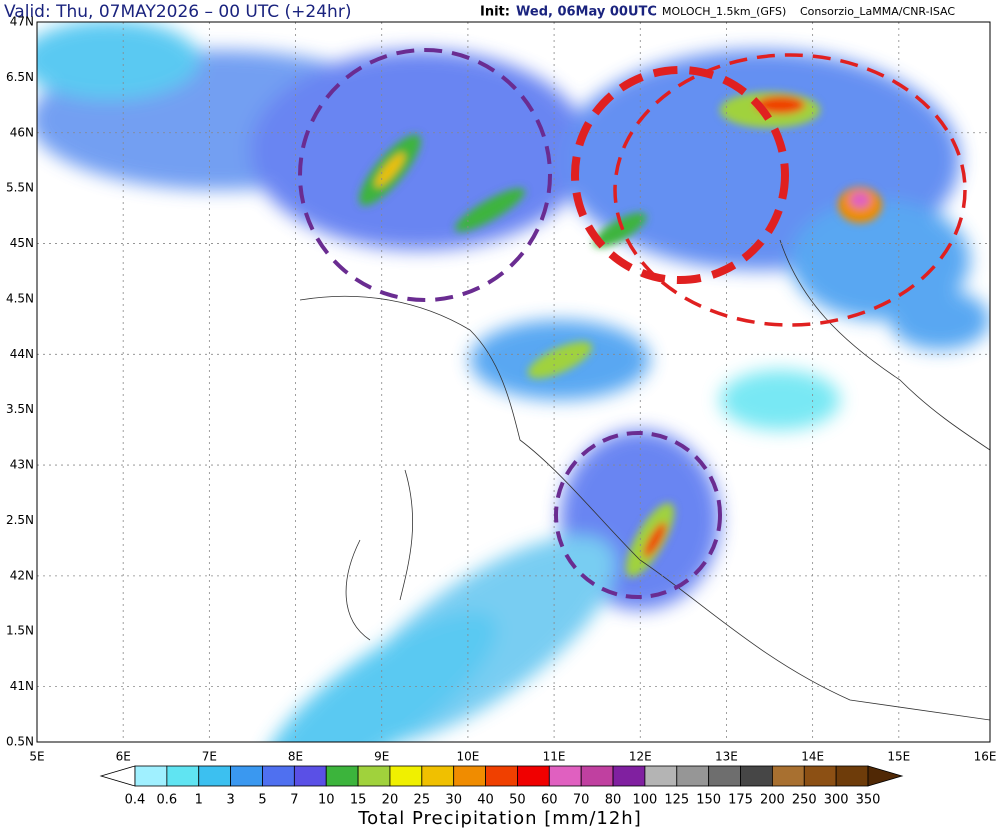  I want to click on lat-label: 46N, so click(22, 132).